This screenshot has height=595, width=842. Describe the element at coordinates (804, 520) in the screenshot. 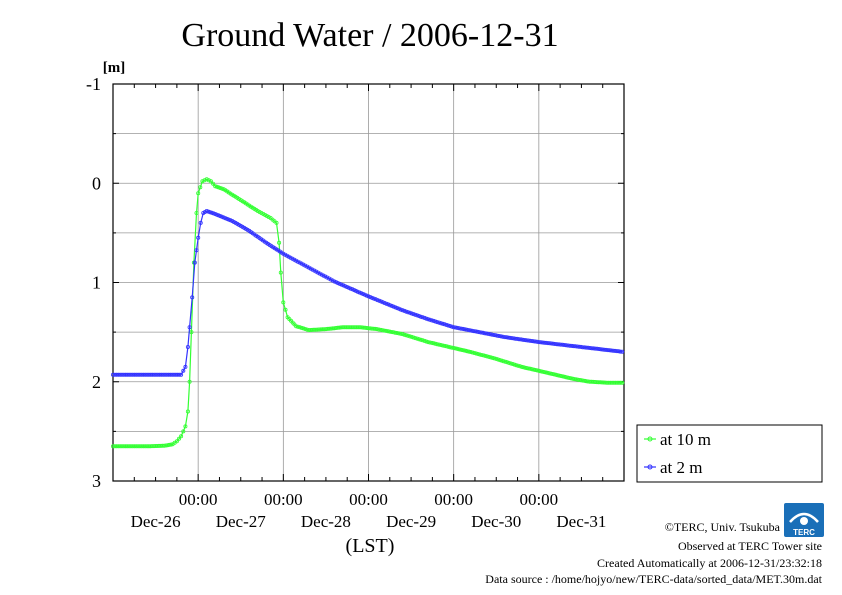

I see `terc-logo: TERC` at that location.